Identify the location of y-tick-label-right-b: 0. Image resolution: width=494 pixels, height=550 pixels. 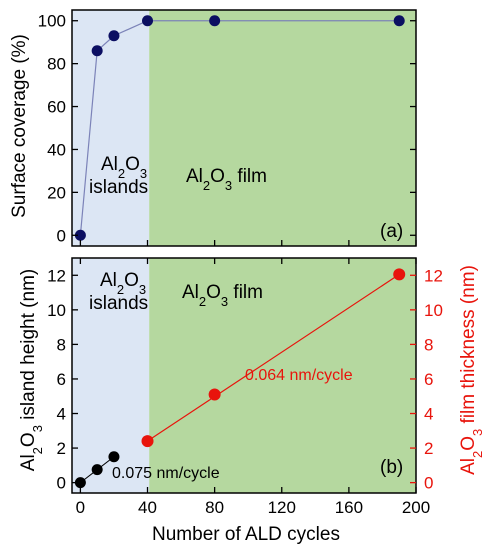
(428, 483).